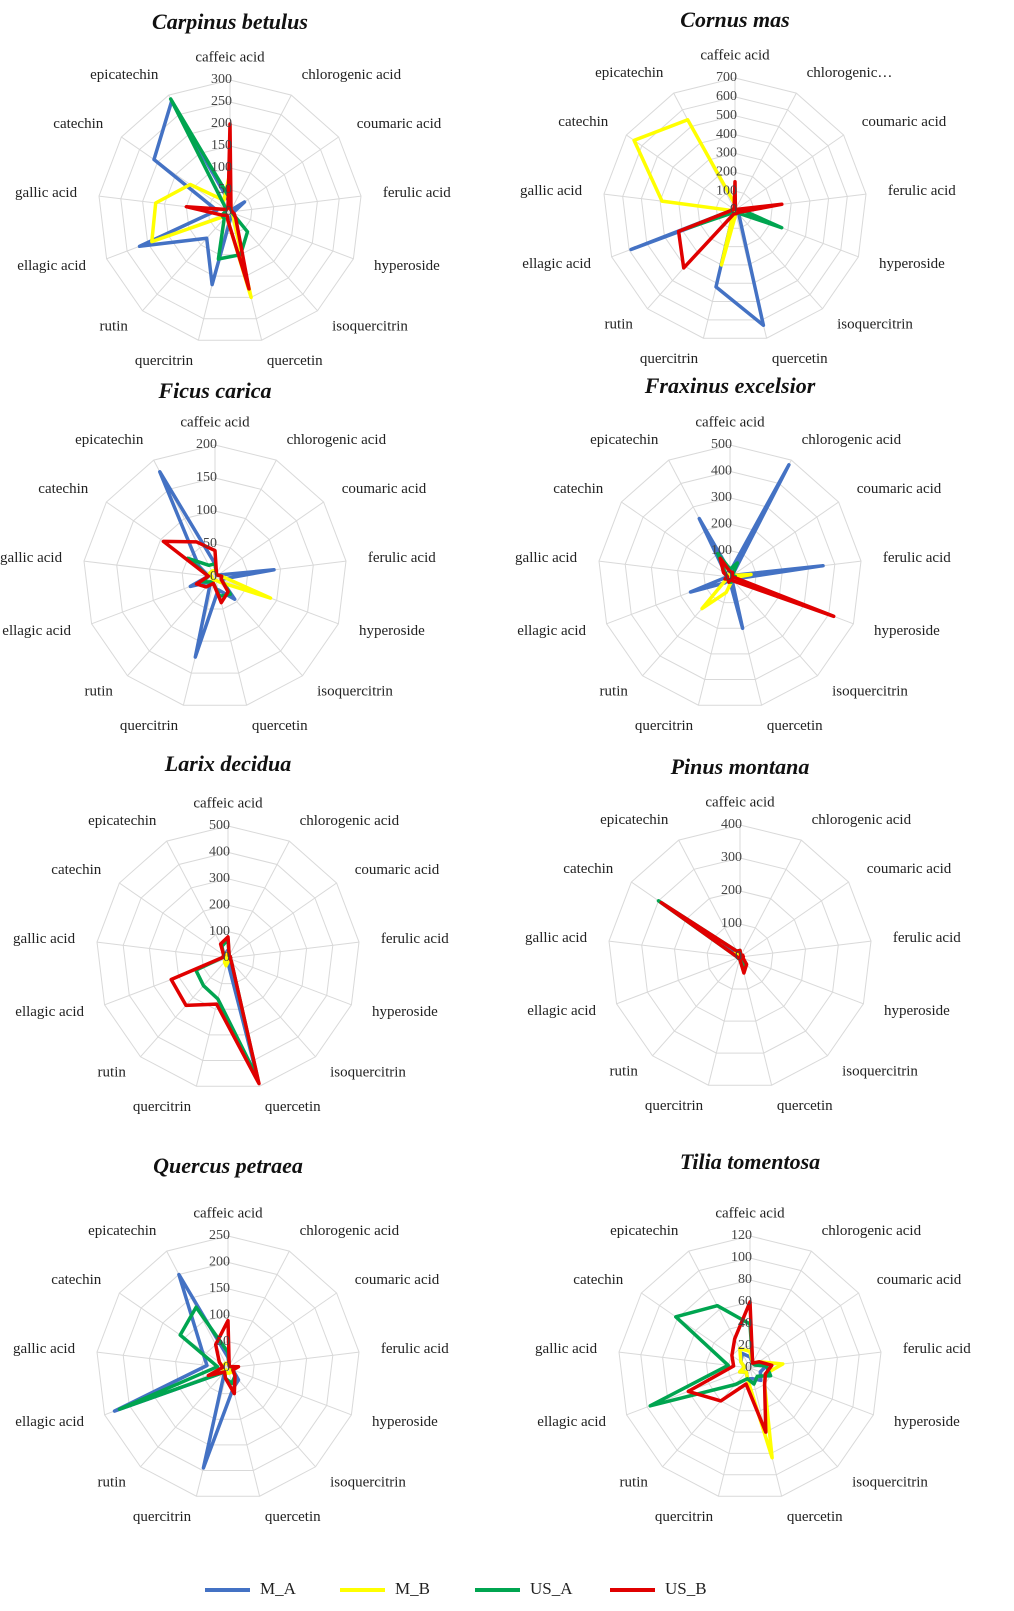  Describe the element at coordinates (745, 1323) in the screenshot. I see `y-tick-label: 40` at that location.